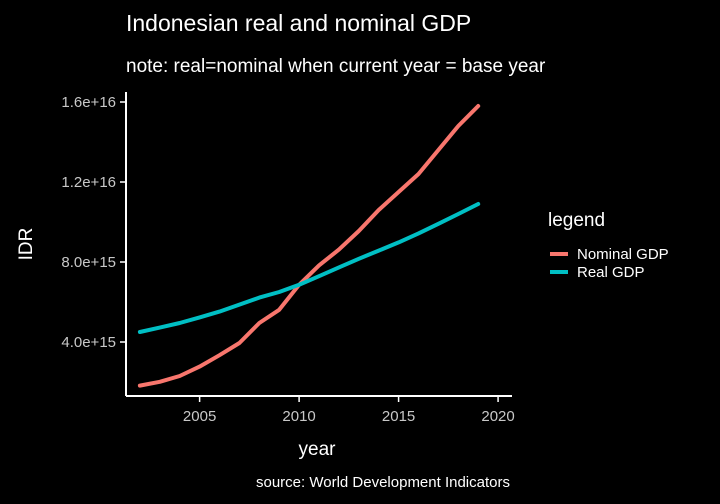 This screenshot has height=504, width=720. Describe the element at coordinates (26, 244) in the screenshot. I see `y-axis-title: IDR` at that location.